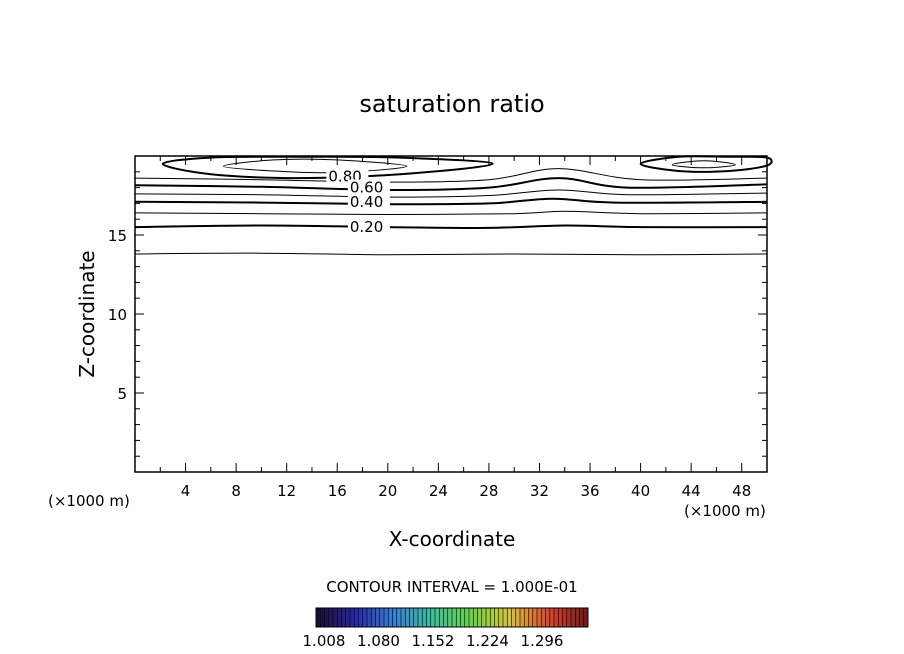  I want to click on contour-interval-text: CONTOUR INTERVAL = 1.000E-01, so click(451, 587).